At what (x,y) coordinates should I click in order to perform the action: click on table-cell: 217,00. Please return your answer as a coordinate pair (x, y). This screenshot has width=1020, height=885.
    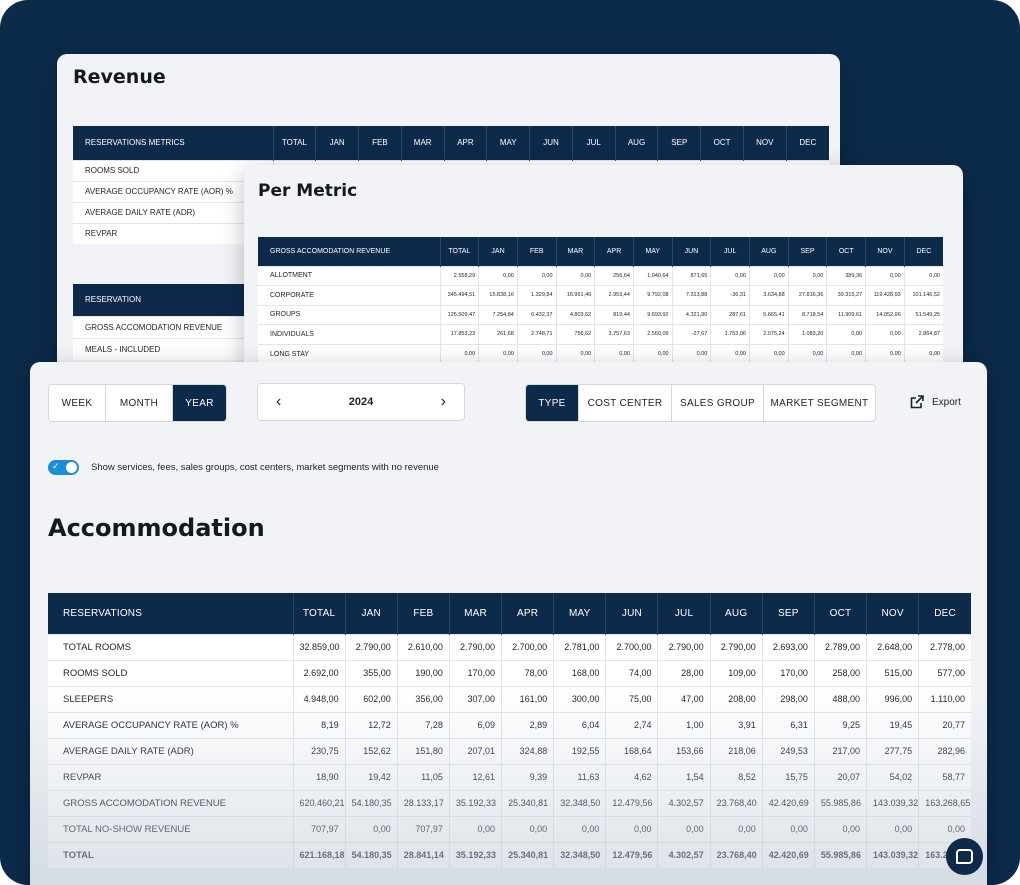
    Looking at the image, I should click on (840, 750).